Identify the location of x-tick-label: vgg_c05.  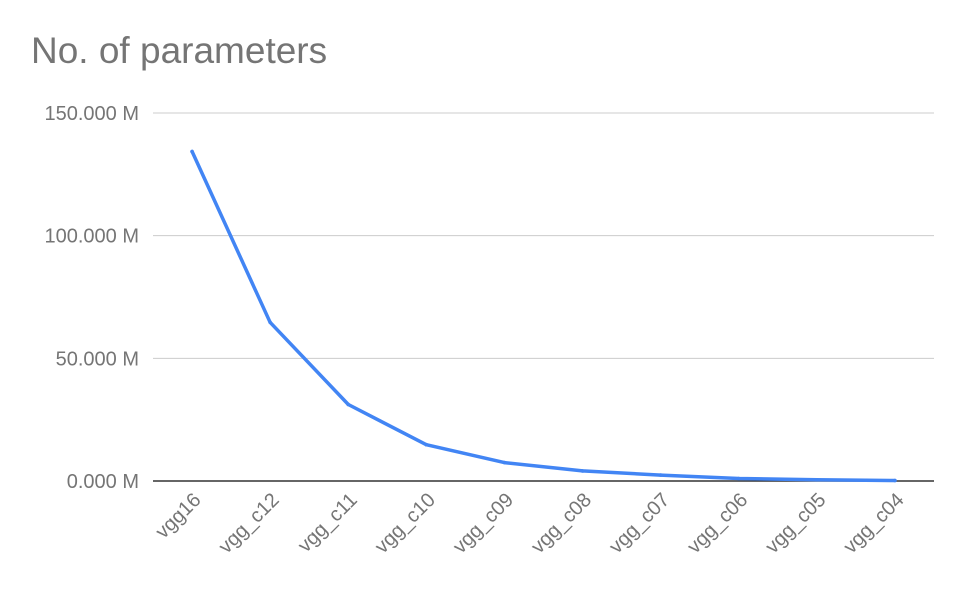
(795, 523).